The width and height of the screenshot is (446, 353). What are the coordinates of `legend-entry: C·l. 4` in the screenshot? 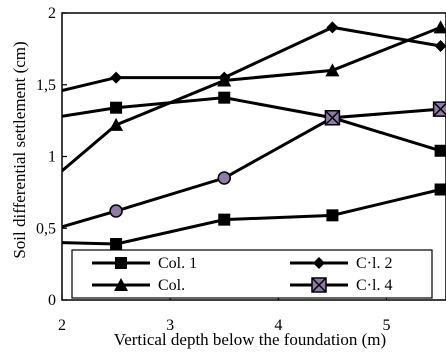 It's located at (341, 285).